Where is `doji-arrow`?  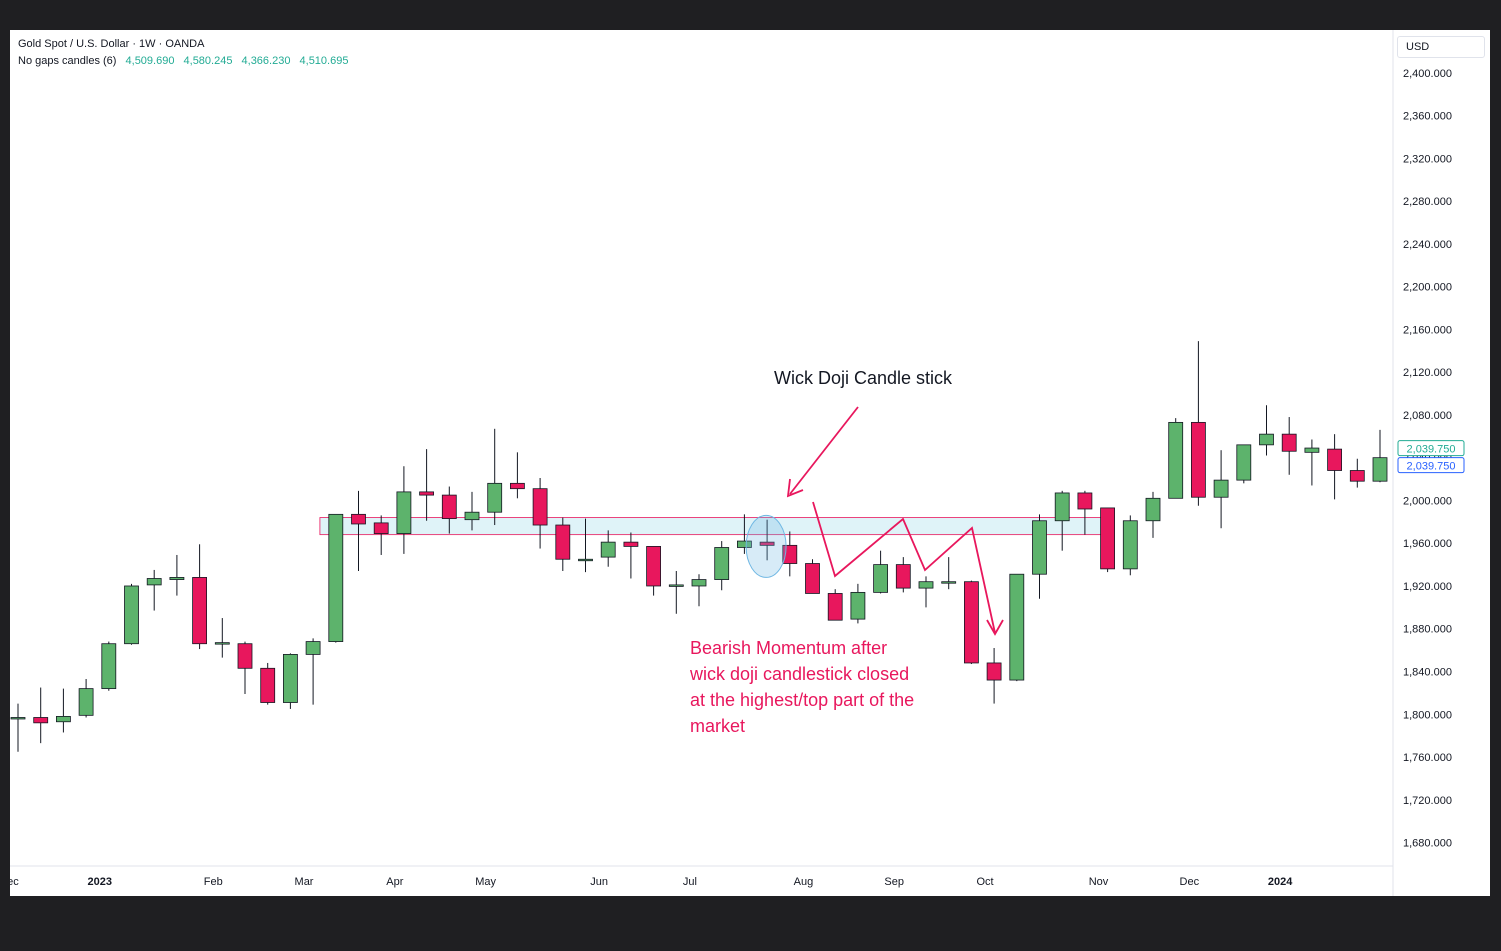
doji-arrow is located at coordinates (824, 450).